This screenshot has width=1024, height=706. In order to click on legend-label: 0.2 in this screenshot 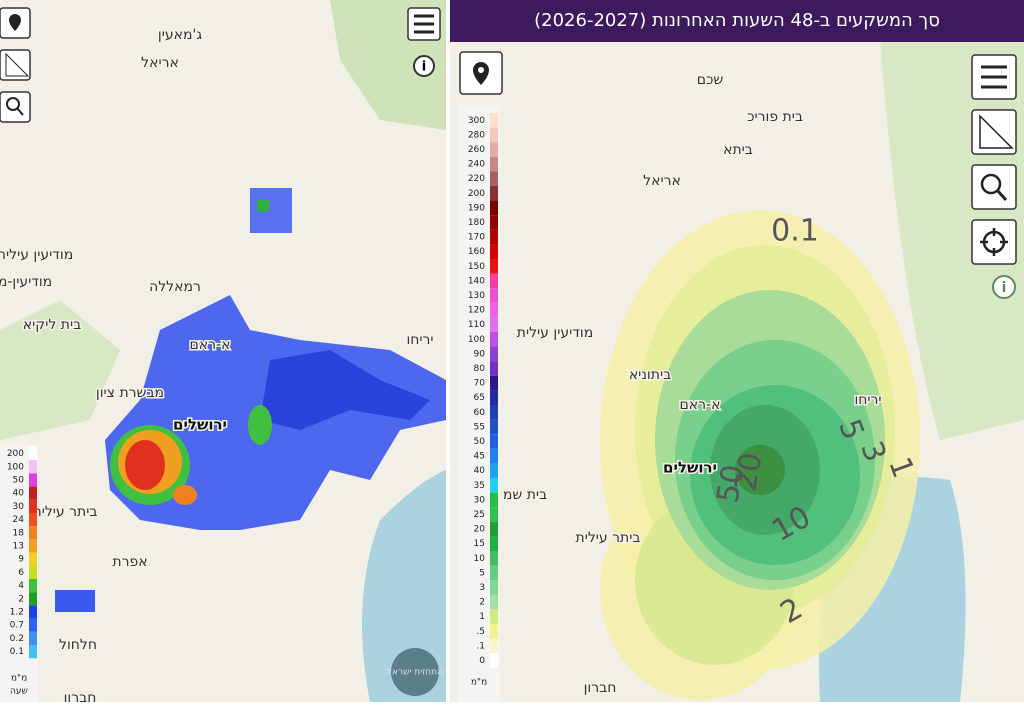, I will do `click(17, 639)`.